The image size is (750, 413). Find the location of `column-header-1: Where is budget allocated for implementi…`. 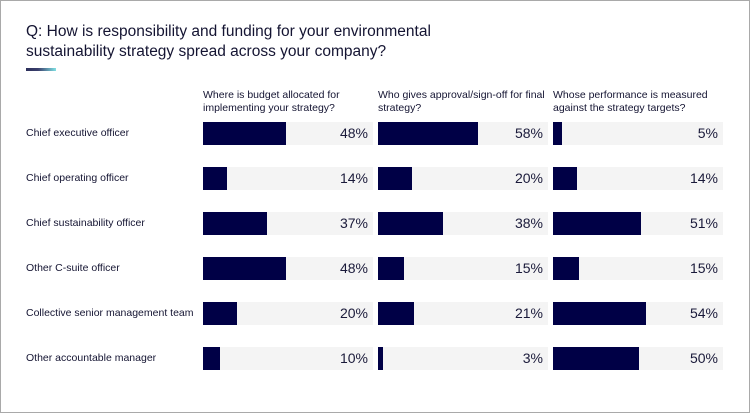

column-header-1: Where is budget allocated for implementi… is located at coordinates (271, 101).